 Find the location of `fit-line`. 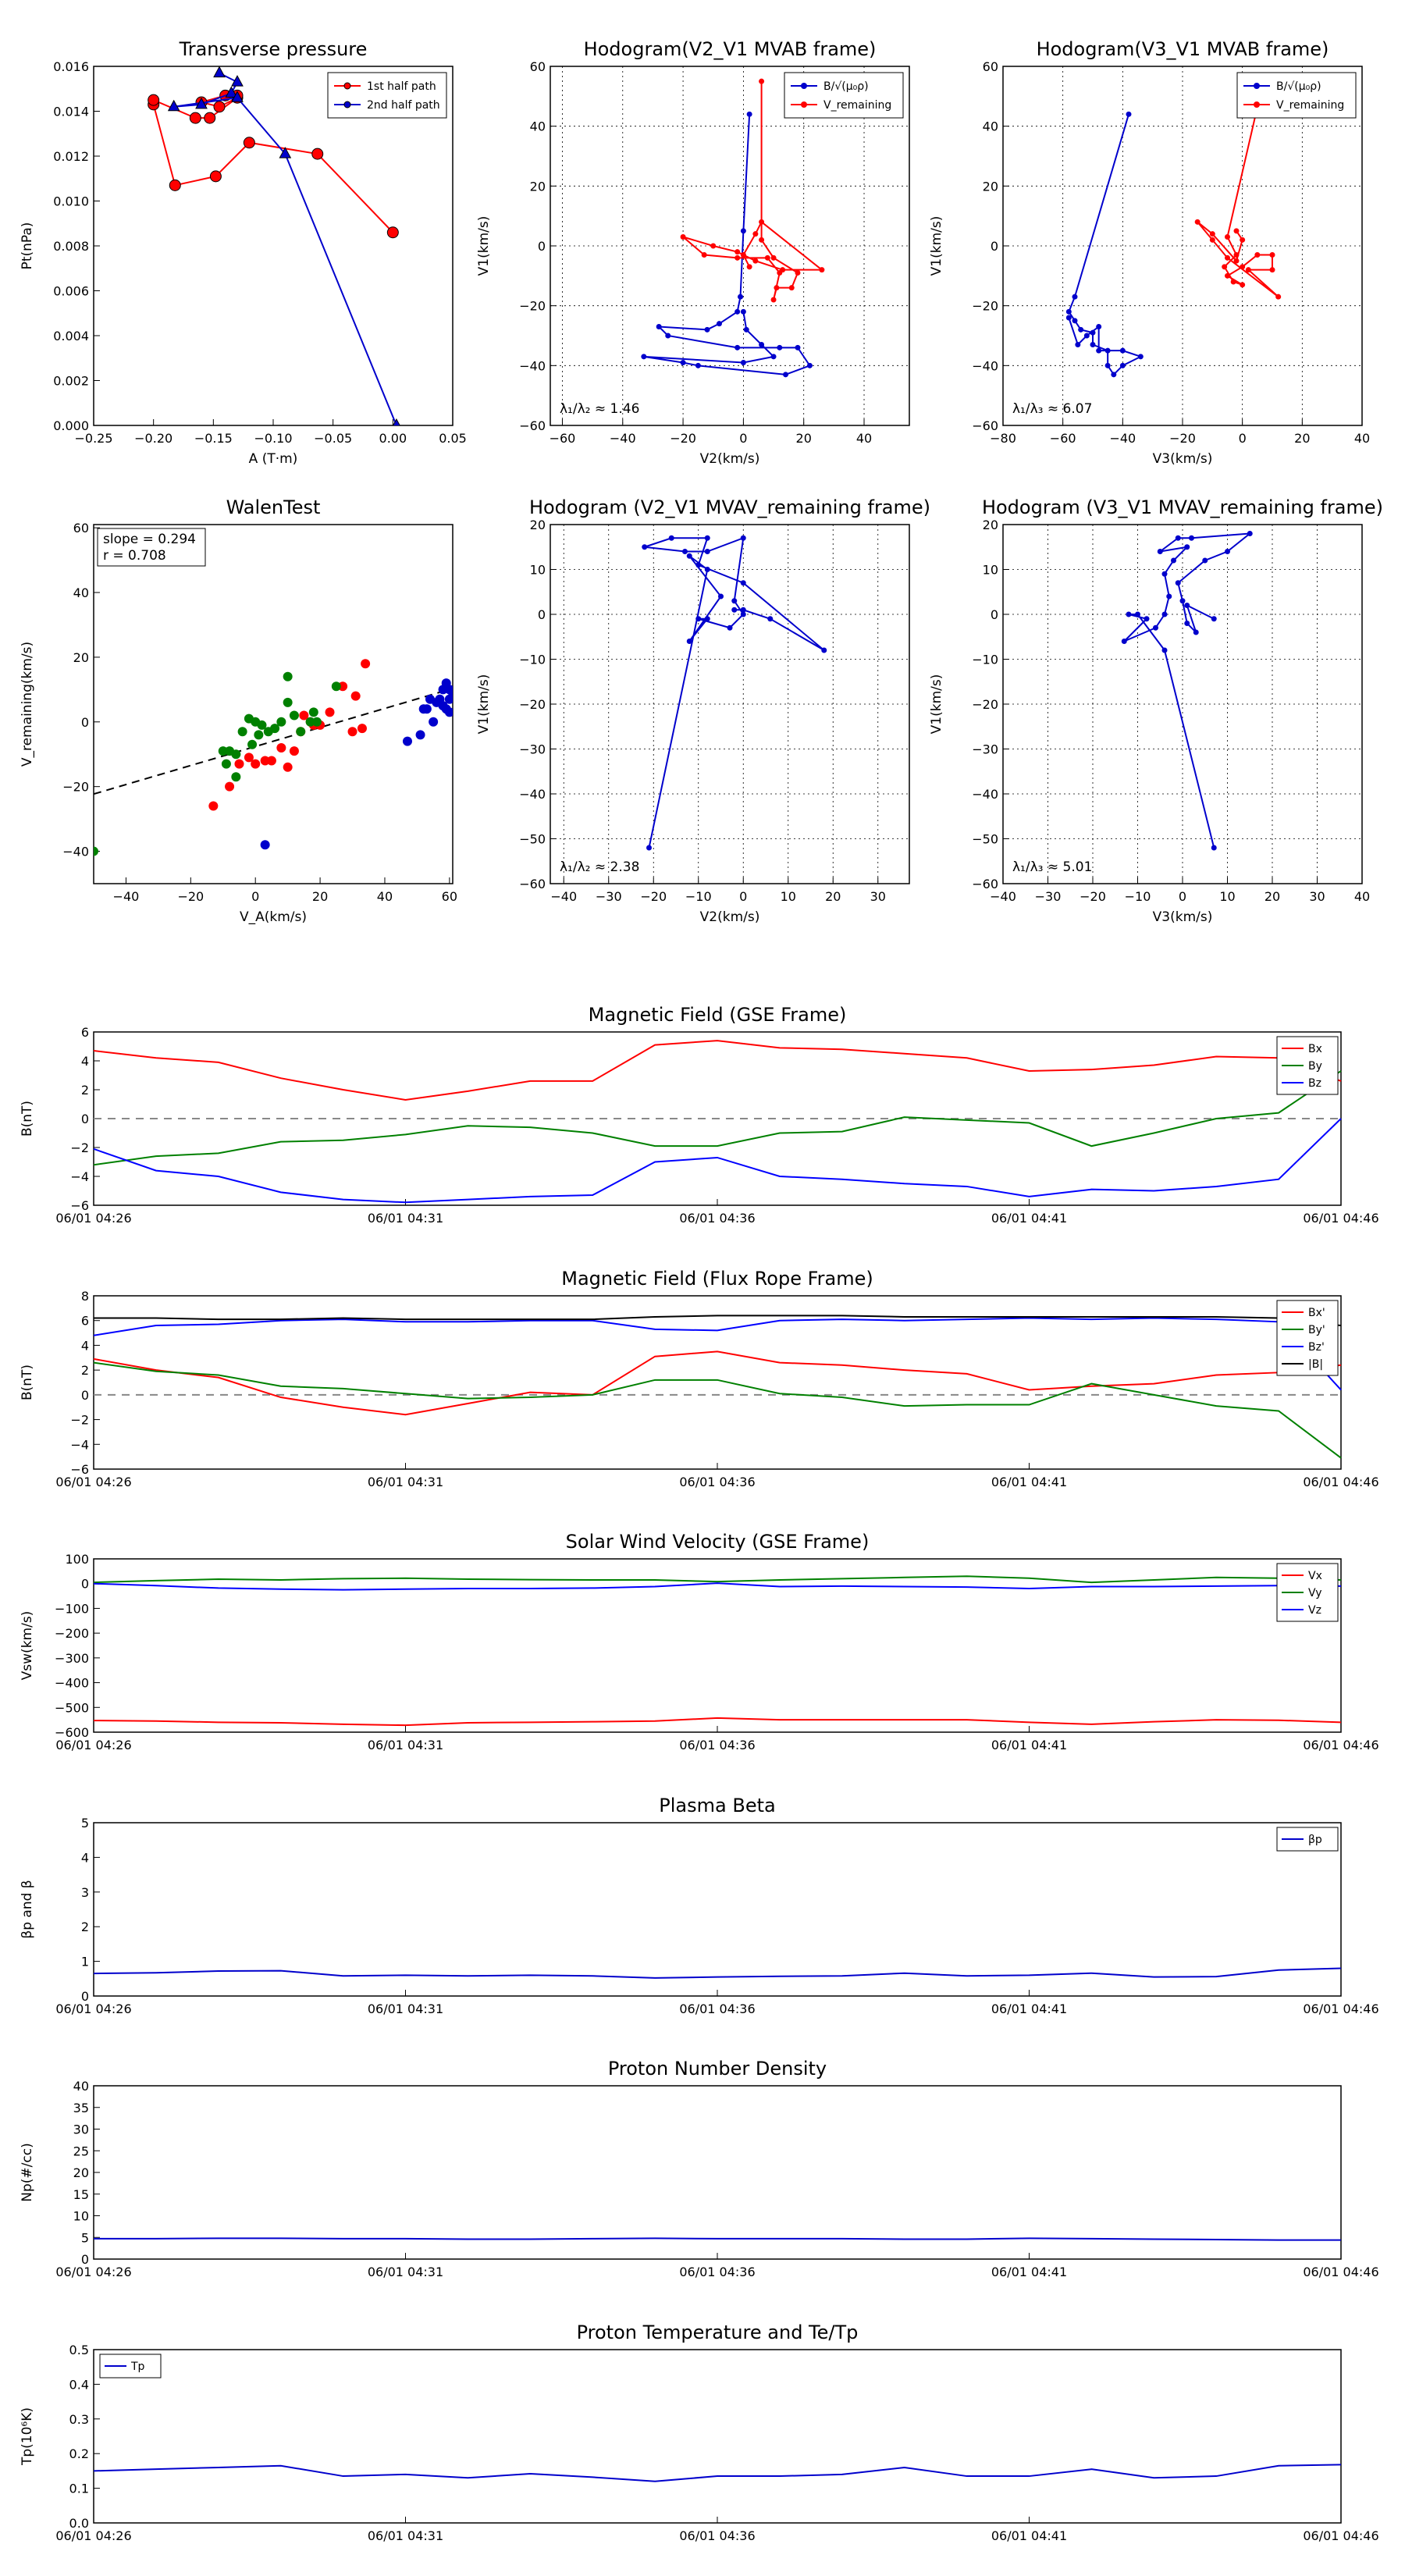

fit-line is located at coordinates (273, 741).